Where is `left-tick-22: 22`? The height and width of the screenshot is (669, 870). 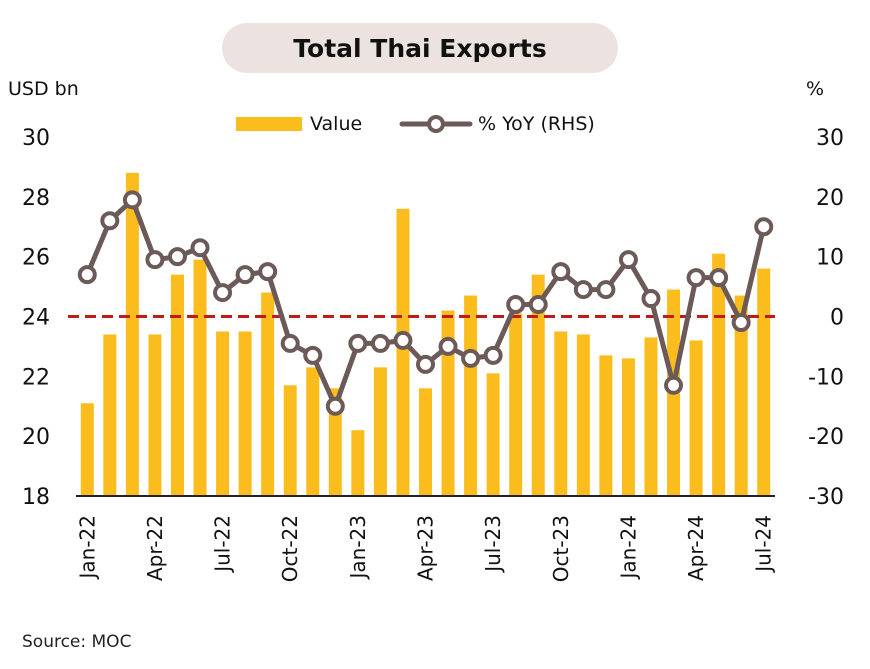
left-tick-22: 22 is located at coordinates (36, 377).